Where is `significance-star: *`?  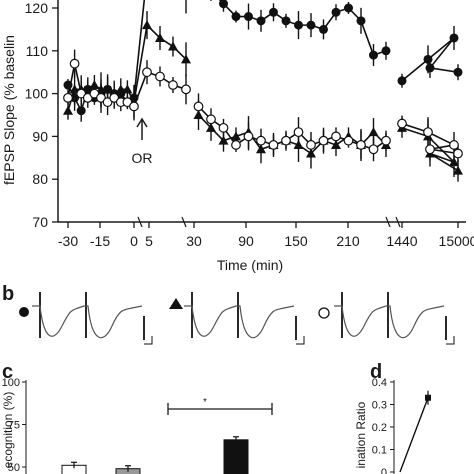
significance-star: * is located at coordinates (205, 402).